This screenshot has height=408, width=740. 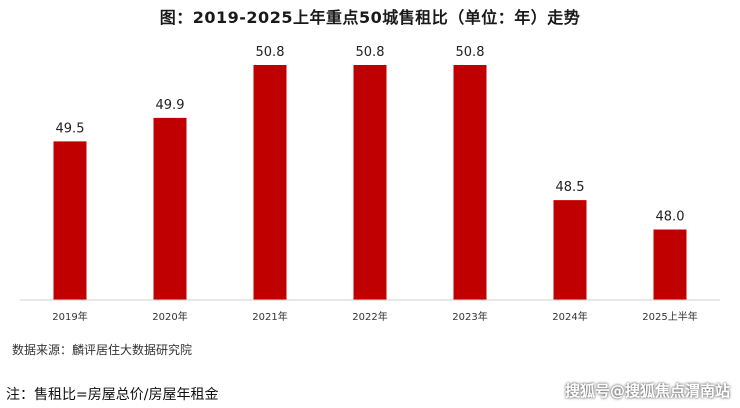 What do you see at coordinates (69, 316) in the screenshot?
I see `category-label-0: 2019年` at bounding box center [69, 316].